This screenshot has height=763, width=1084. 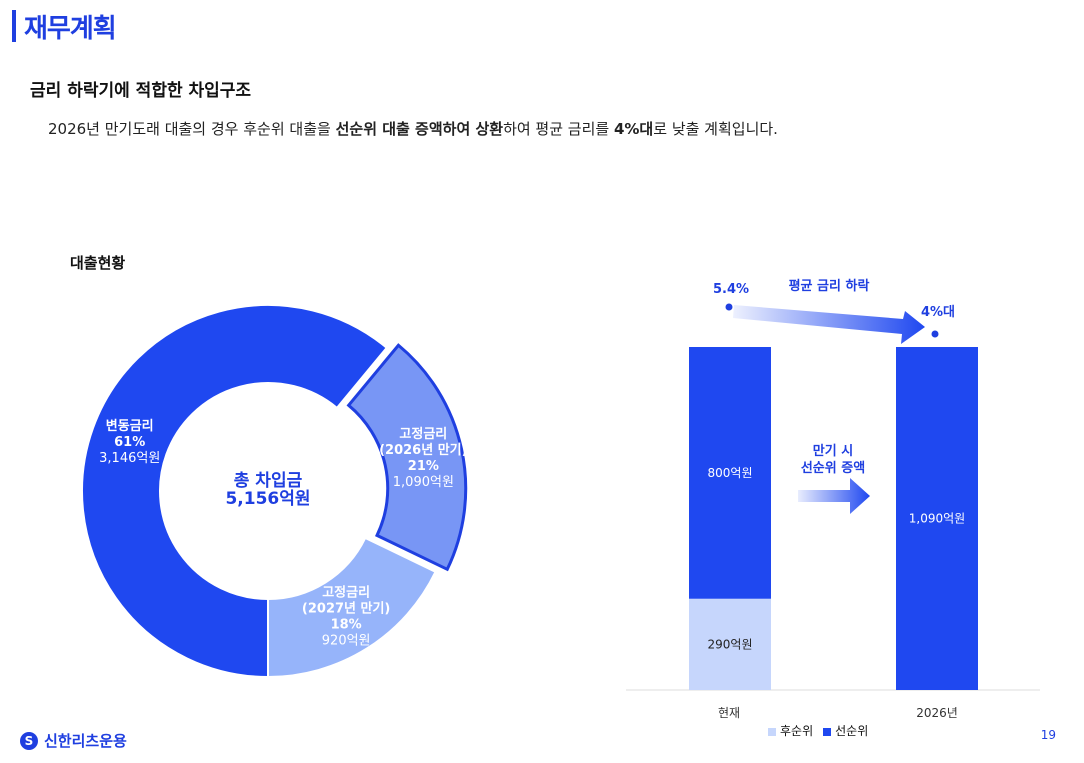 I want to click on summary-part-2: 하여 평균 금리를, so click(x=558, y=129).